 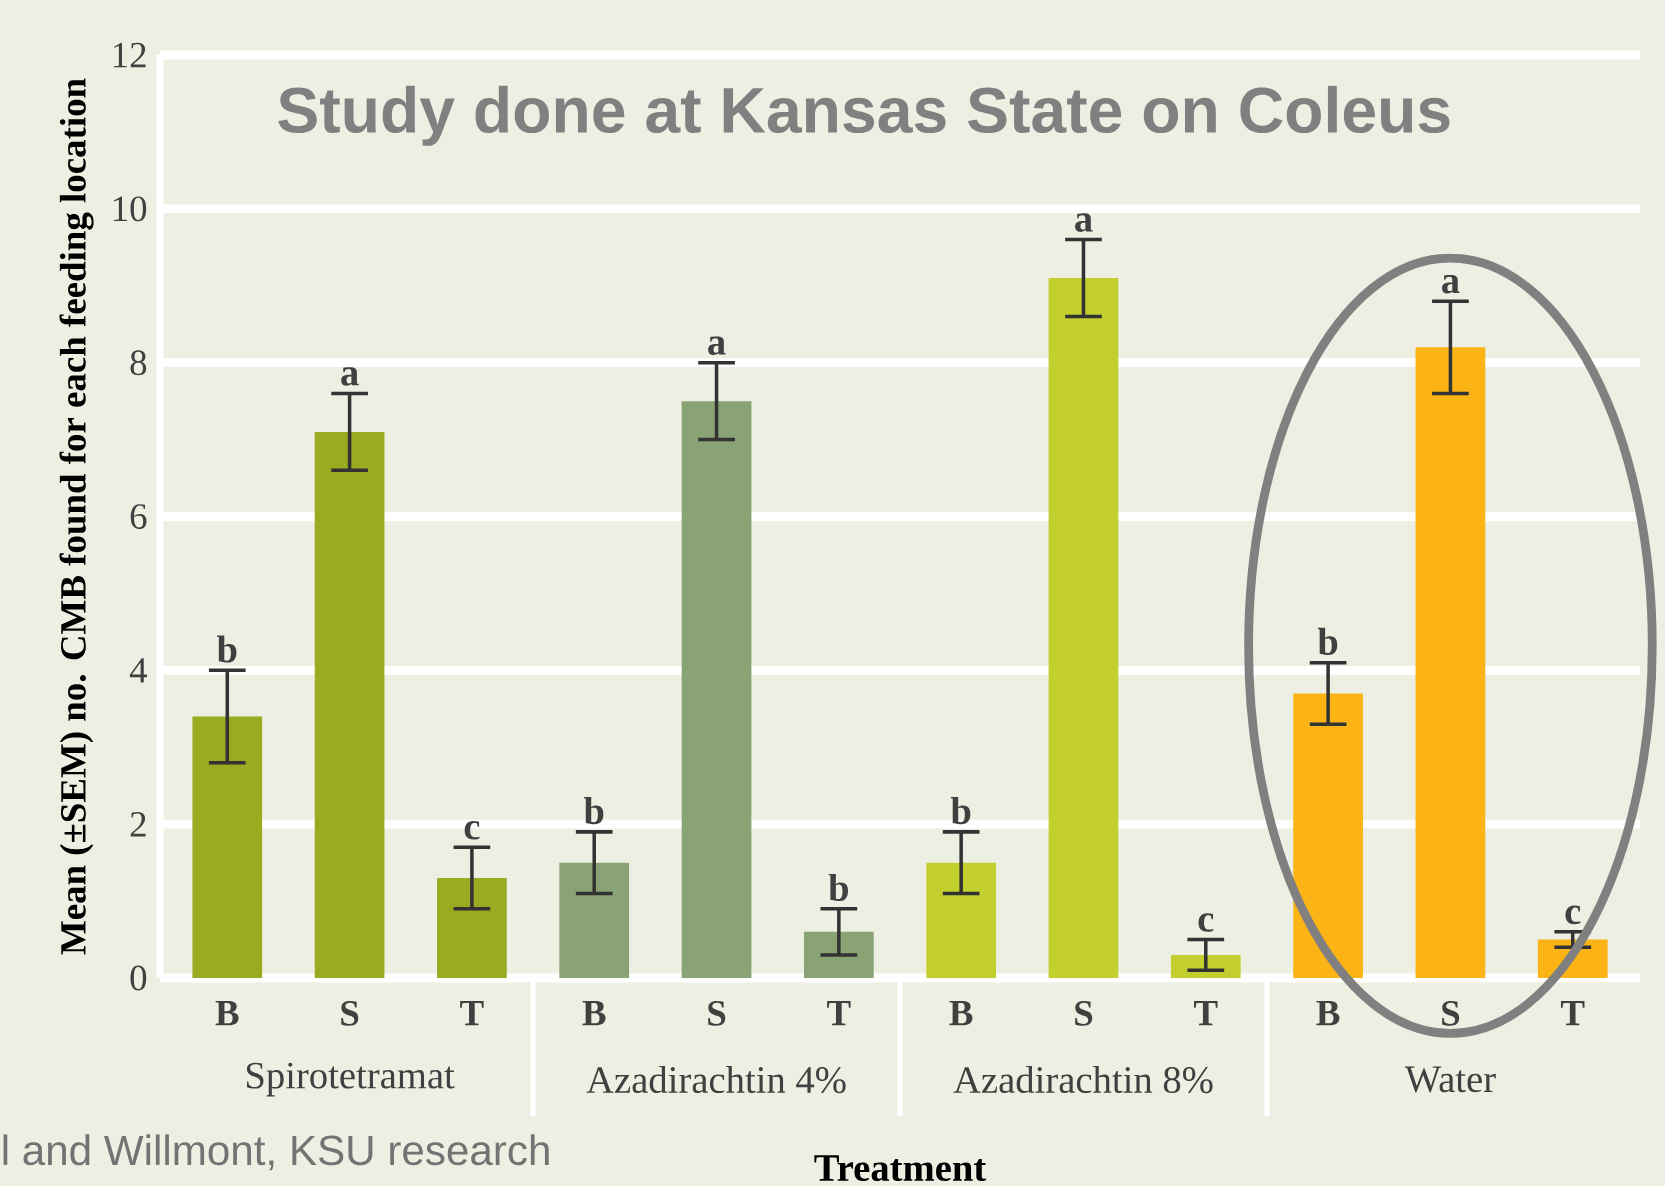 What do you see at coordinates (1083, 1080) in the screenshot?
I see `text: Azadirachtin 8%` at bounding box center [1083, 1080].